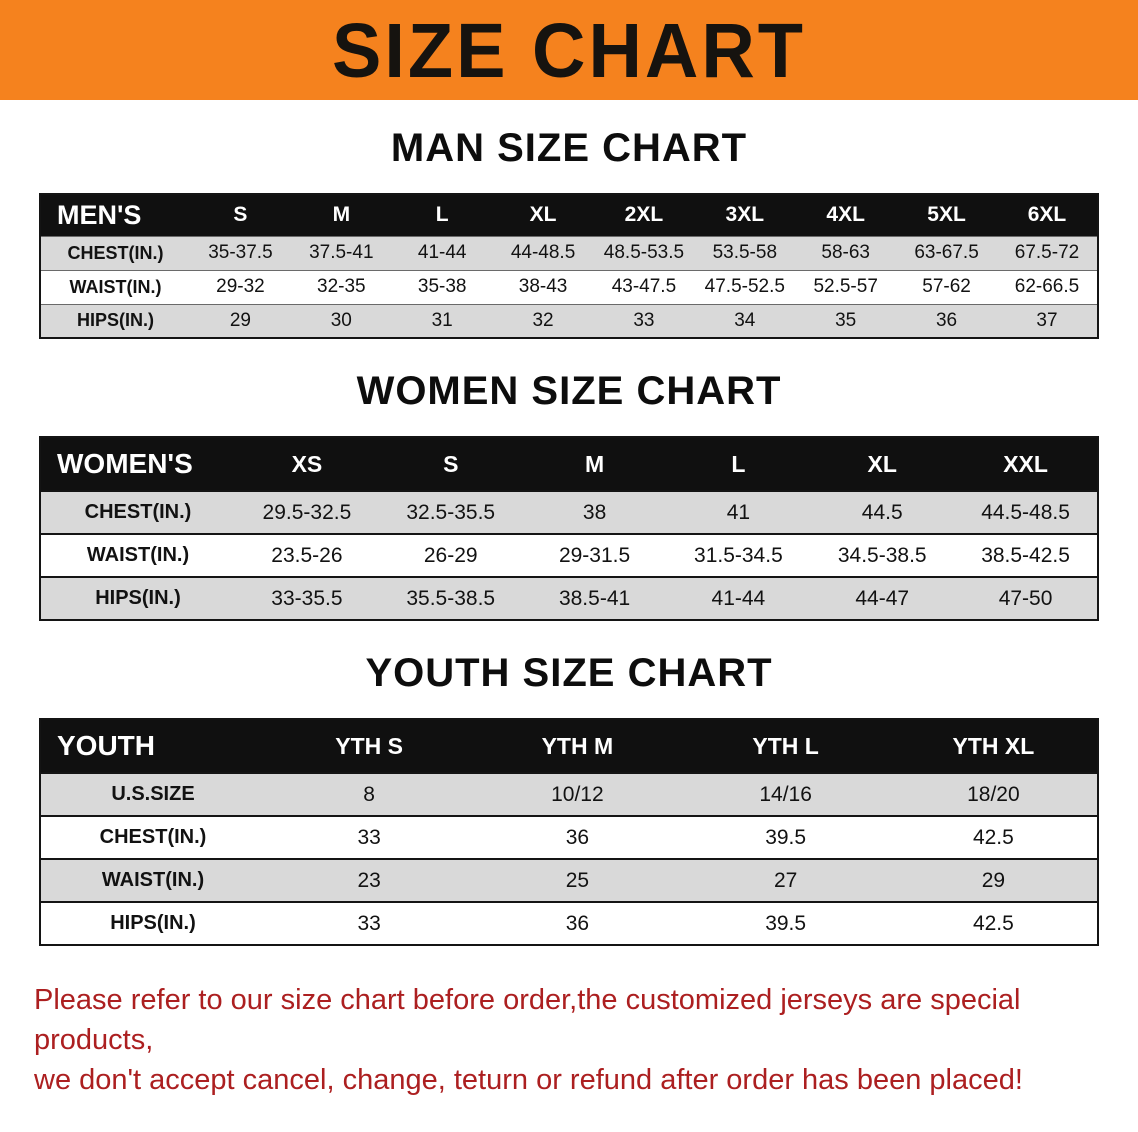 The height and width of the screenshot is (1132, 1138). Describe the element at coordinates (882, 512) in the screenshot. I see `size-value: 44.5` at that location.